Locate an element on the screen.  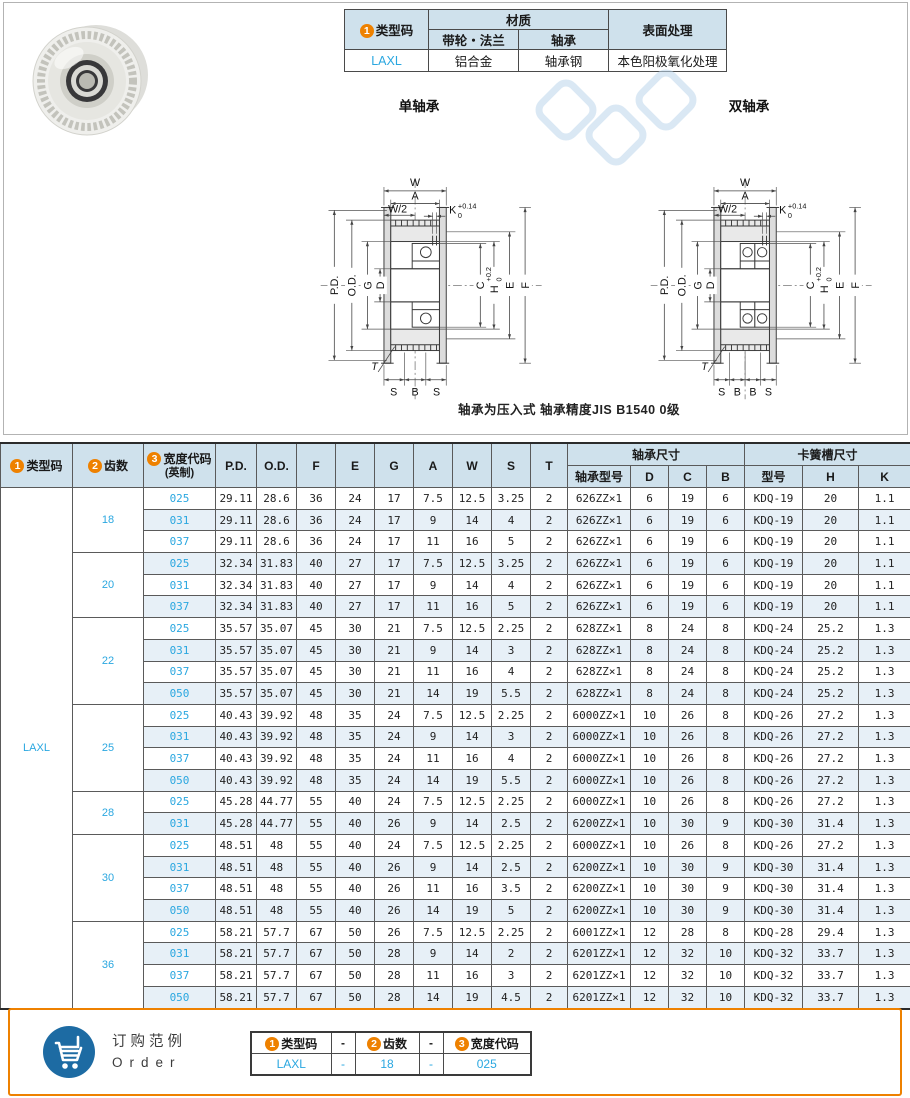
spec-value-cell: 2.25 is located at coordinates (511, 932).